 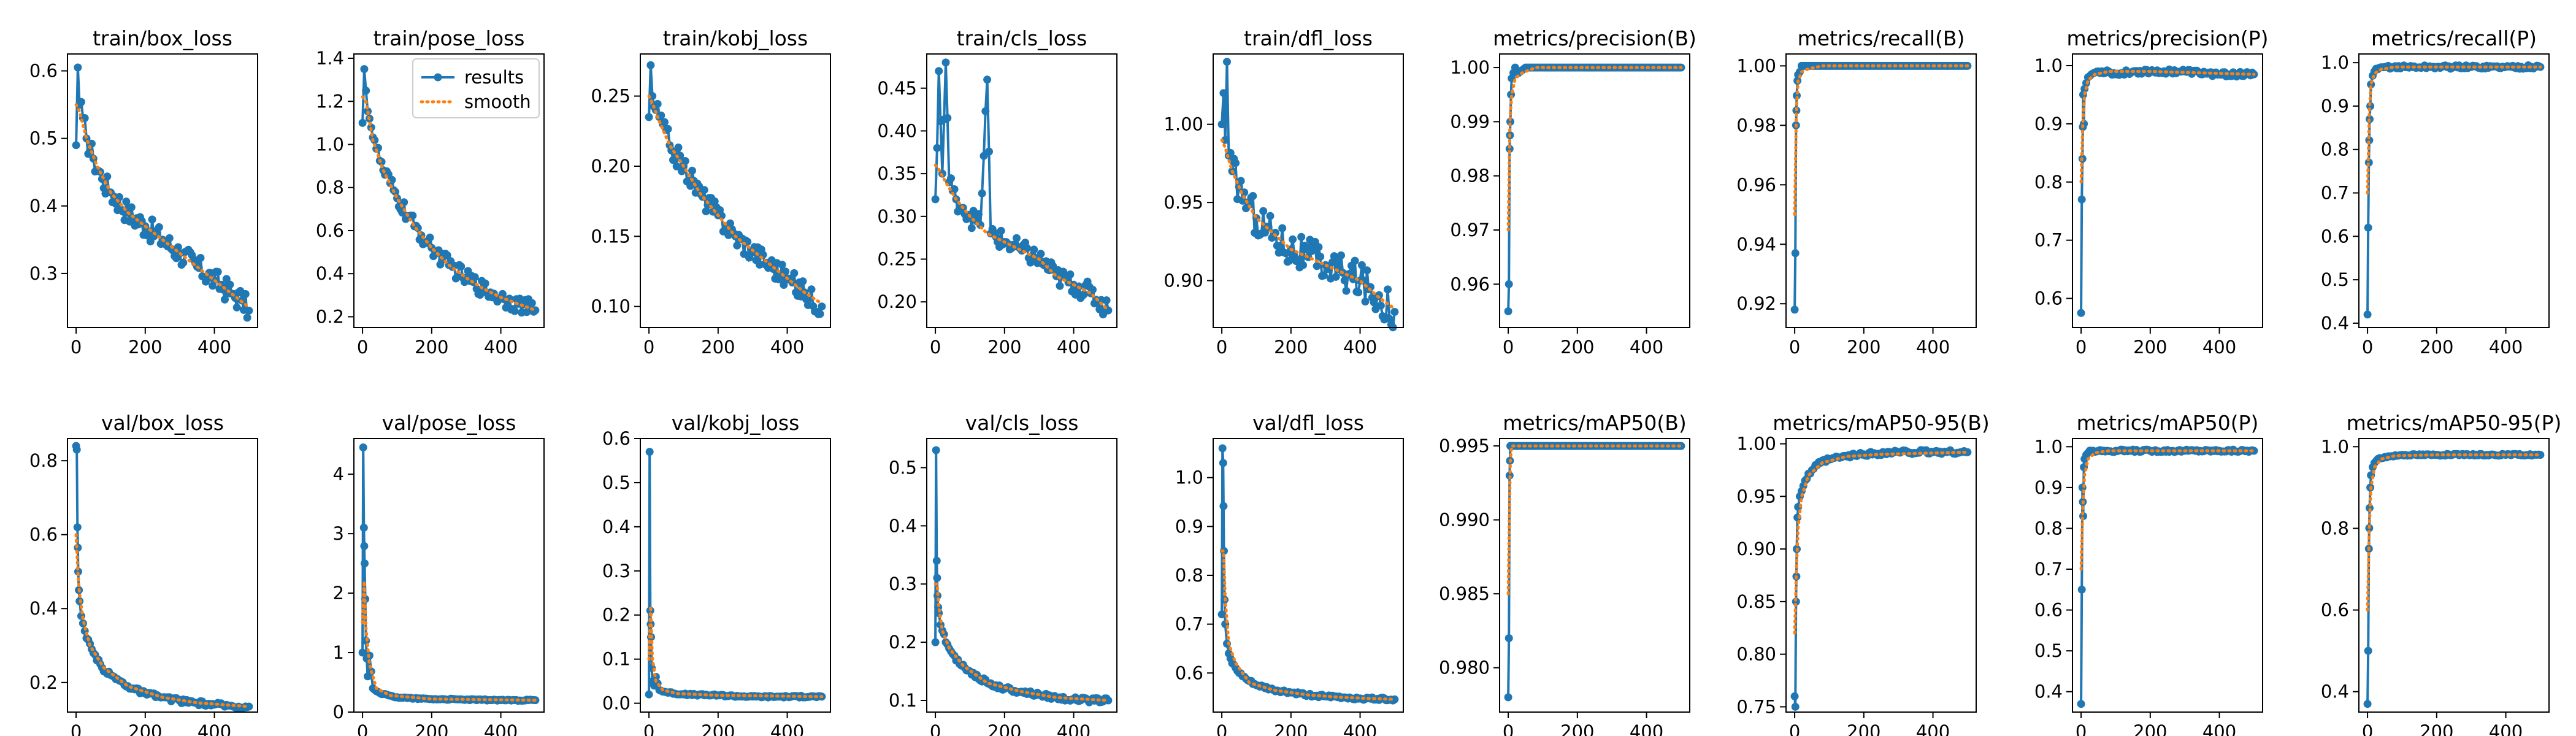 What do you see at coordinates (476, 88) in the screenshot?
I see `legend: results smooth` at bounding box center [476, 88].